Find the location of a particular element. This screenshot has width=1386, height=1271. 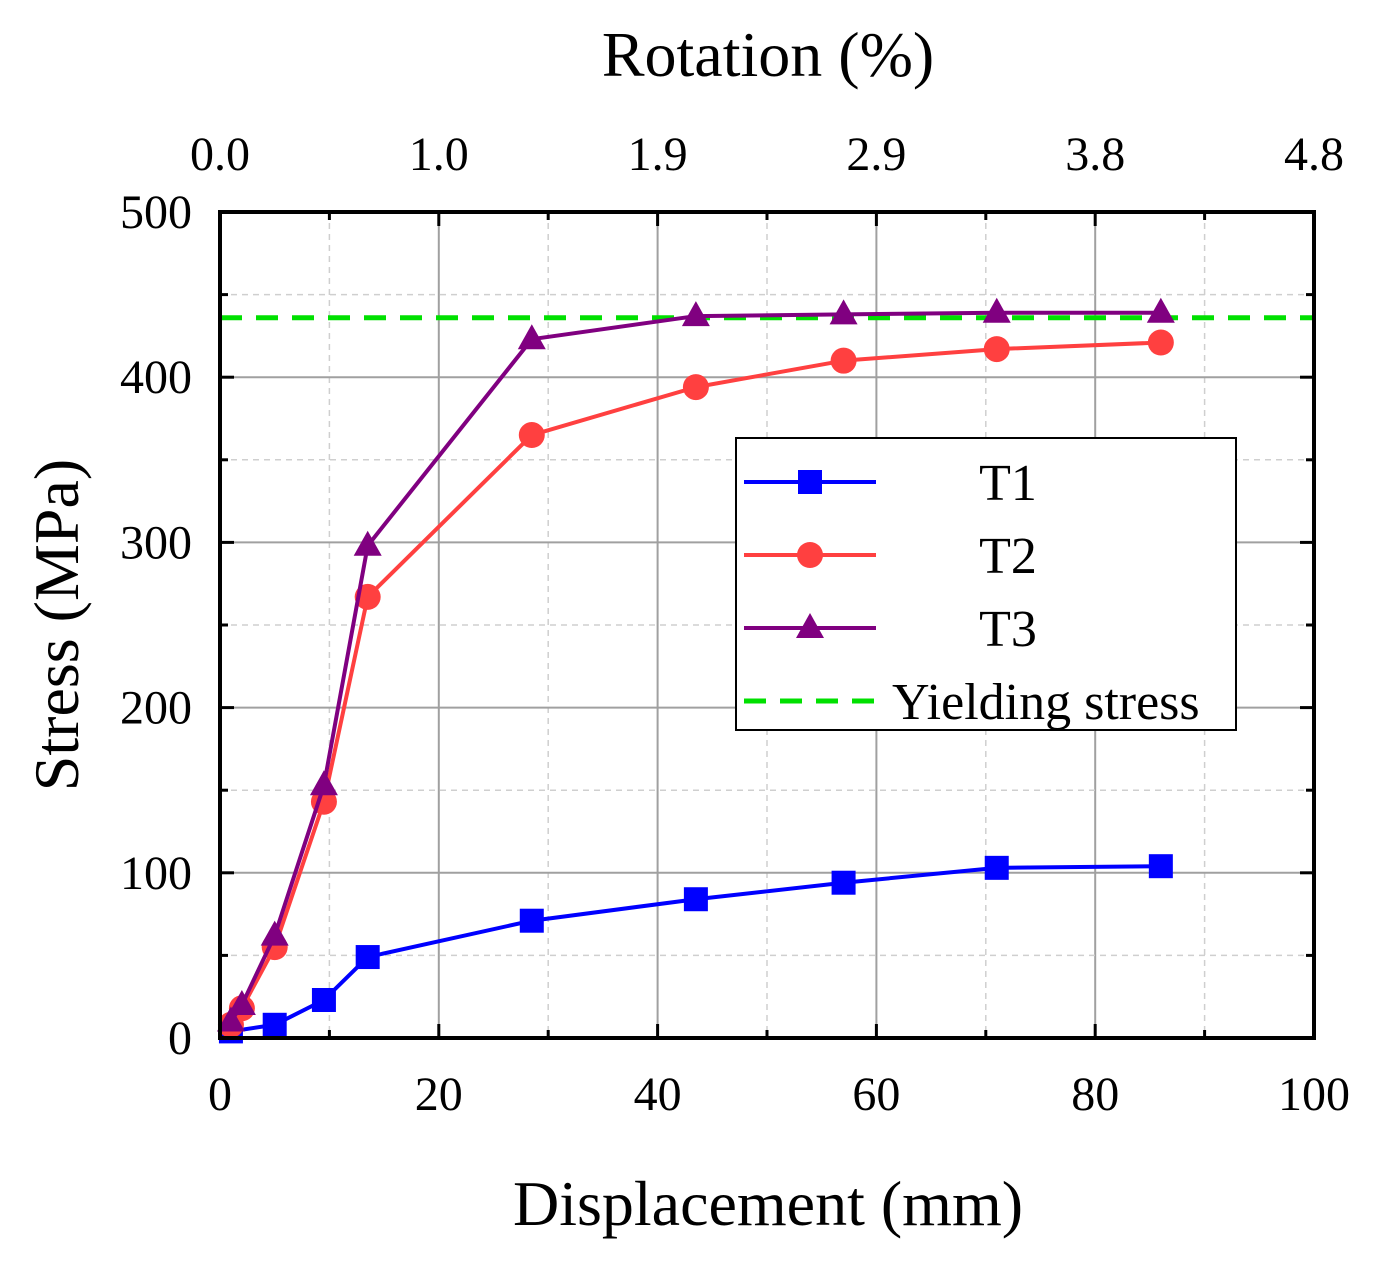

legend-marker-t3 is located at coordinates (810, 625).